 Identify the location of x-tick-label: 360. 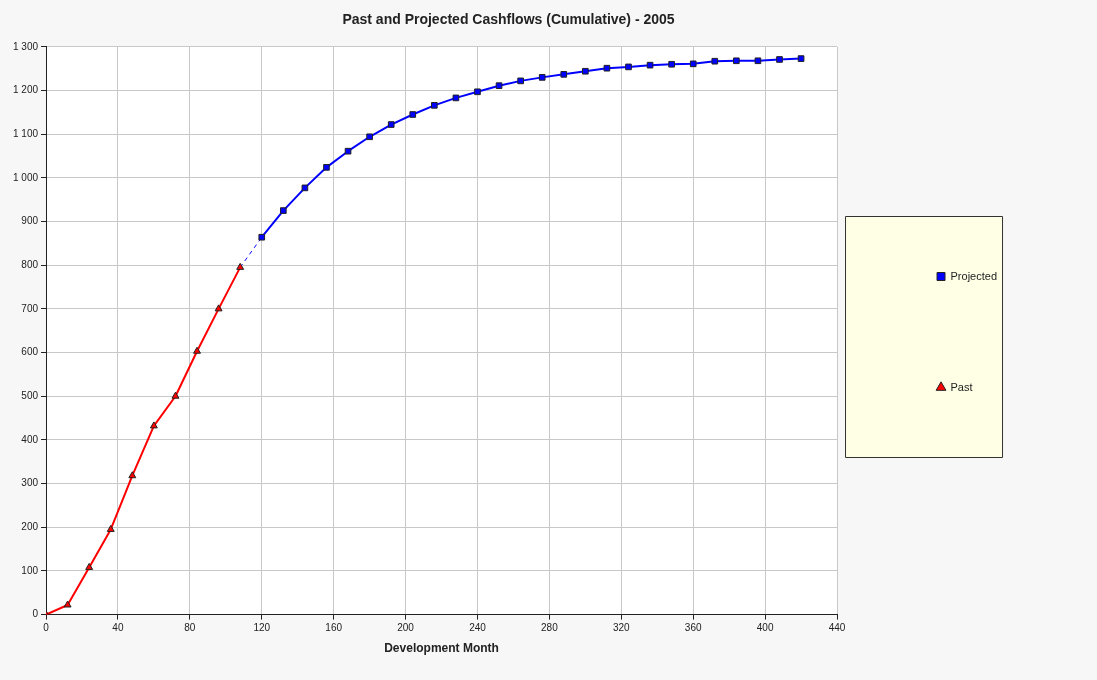
(693, 628).